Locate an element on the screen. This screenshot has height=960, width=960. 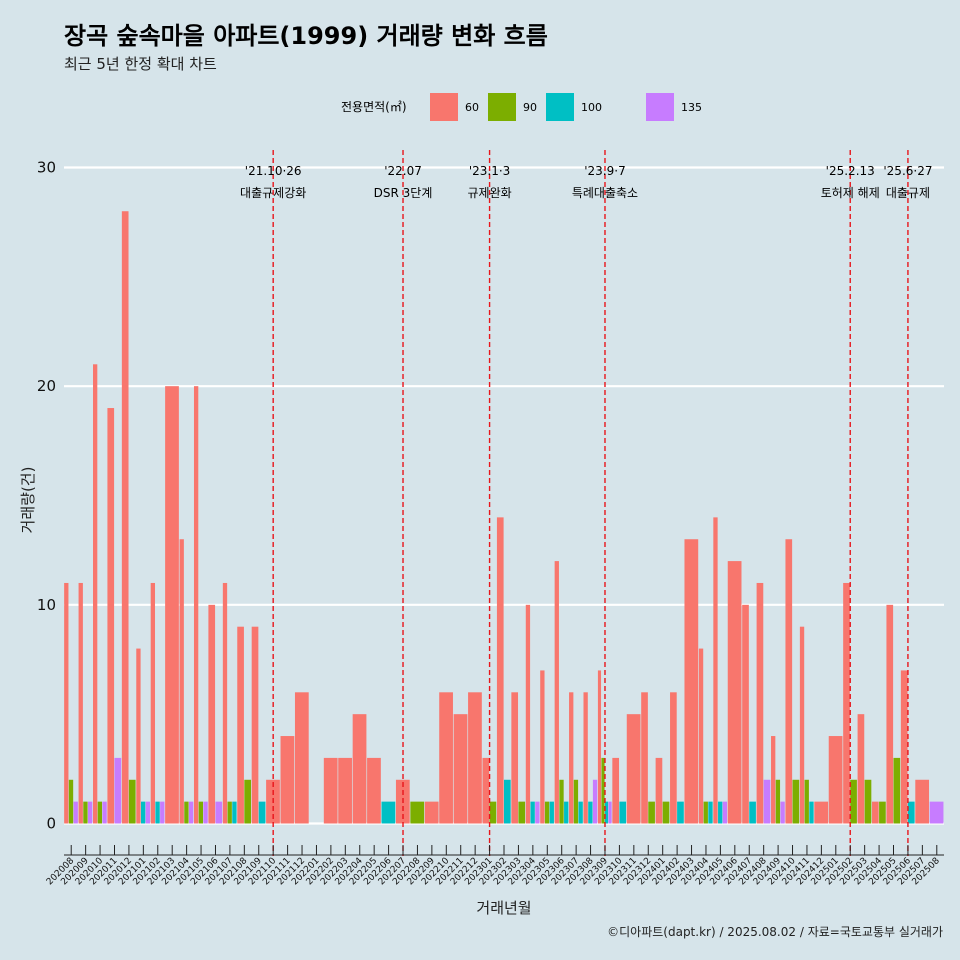
y-axis-label: 거래량(건) is located at coordinates (28, 500).